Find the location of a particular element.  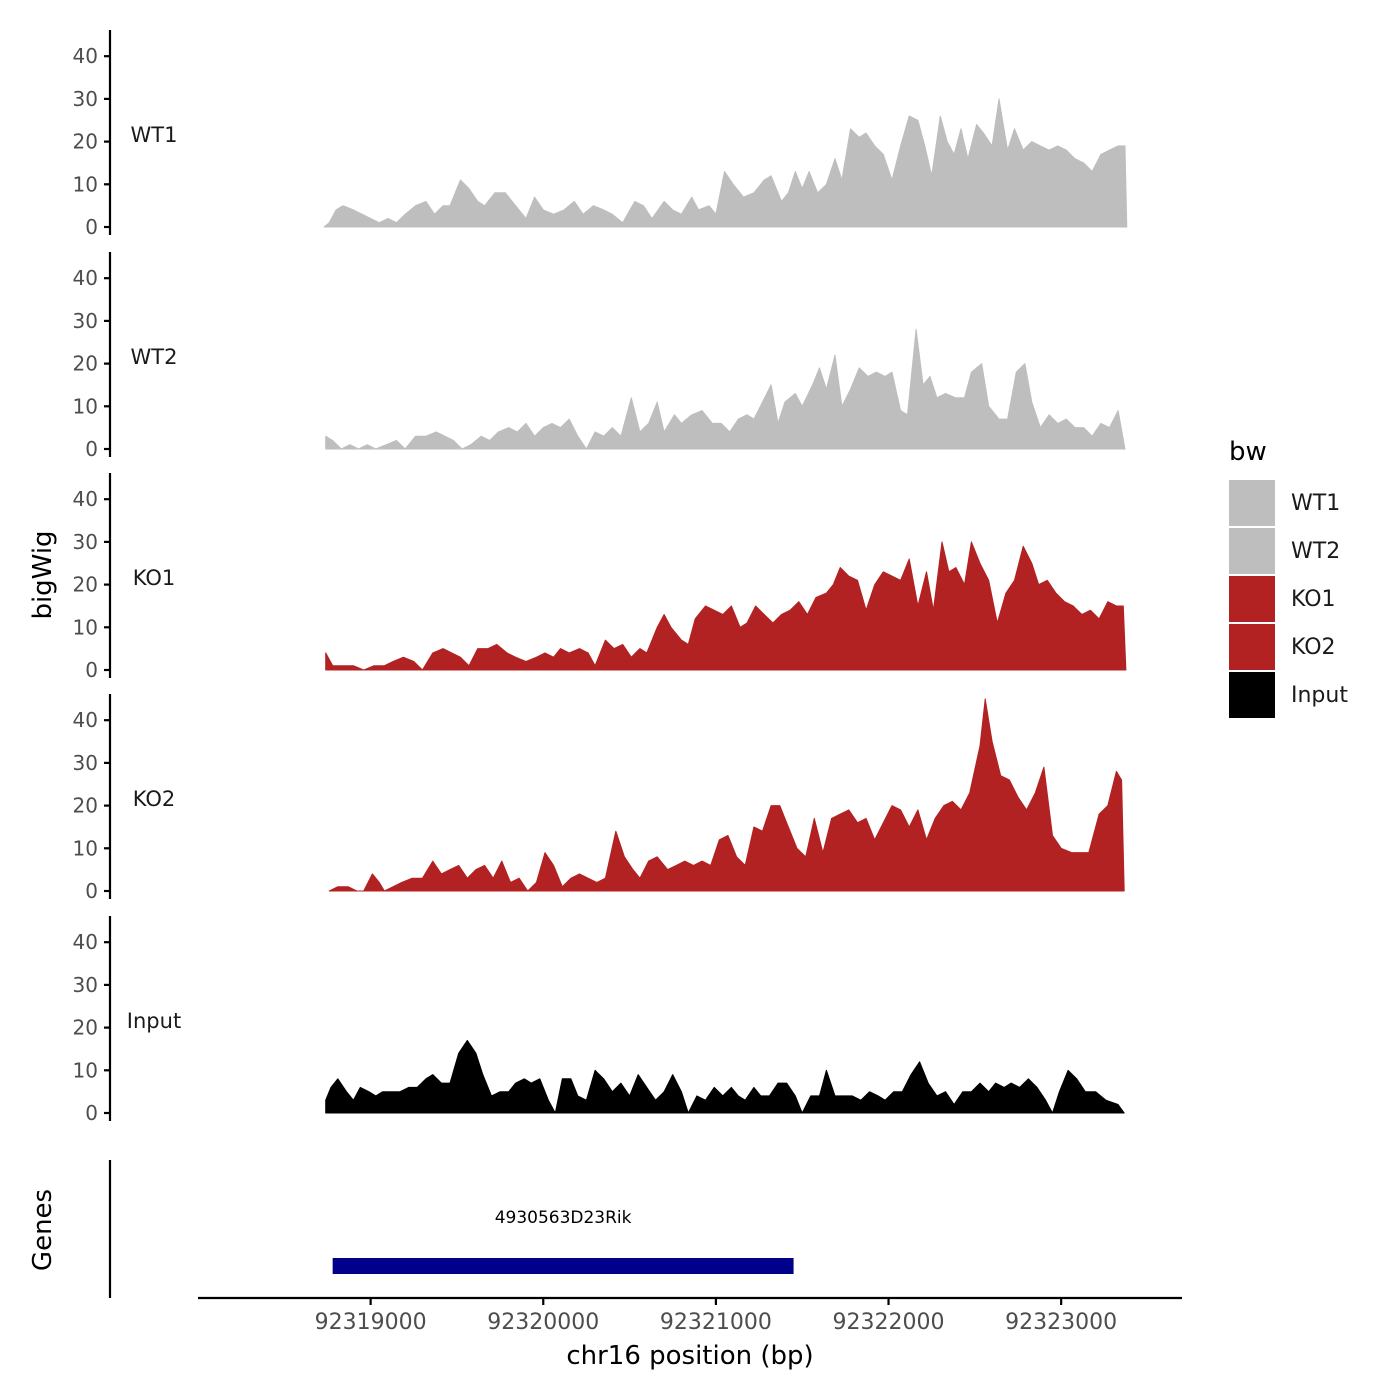

legend-label-input: Input is located at coordinates (1319, 695).